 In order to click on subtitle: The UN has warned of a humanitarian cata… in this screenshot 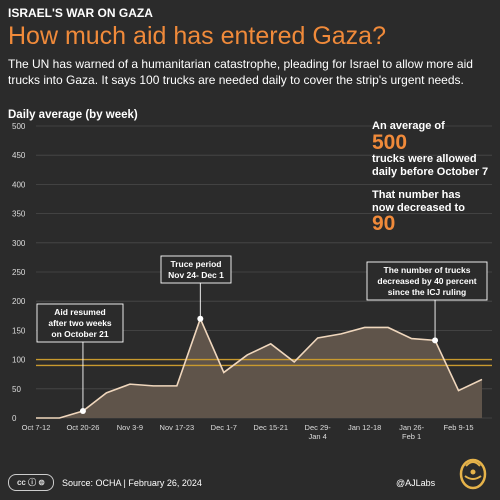, I will do `click(240, 72)`.